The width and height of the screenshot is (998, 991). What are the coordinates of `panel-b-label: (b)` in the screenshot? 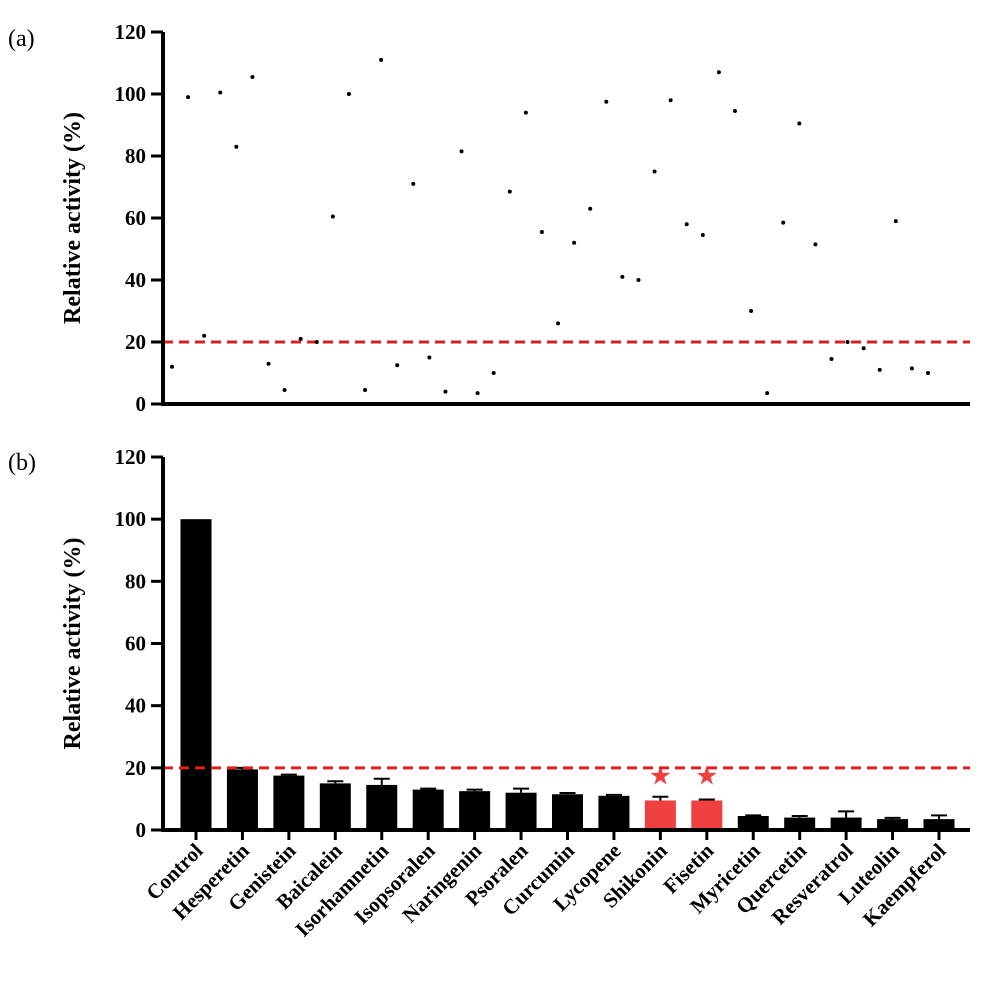 It's located at (22, 463).